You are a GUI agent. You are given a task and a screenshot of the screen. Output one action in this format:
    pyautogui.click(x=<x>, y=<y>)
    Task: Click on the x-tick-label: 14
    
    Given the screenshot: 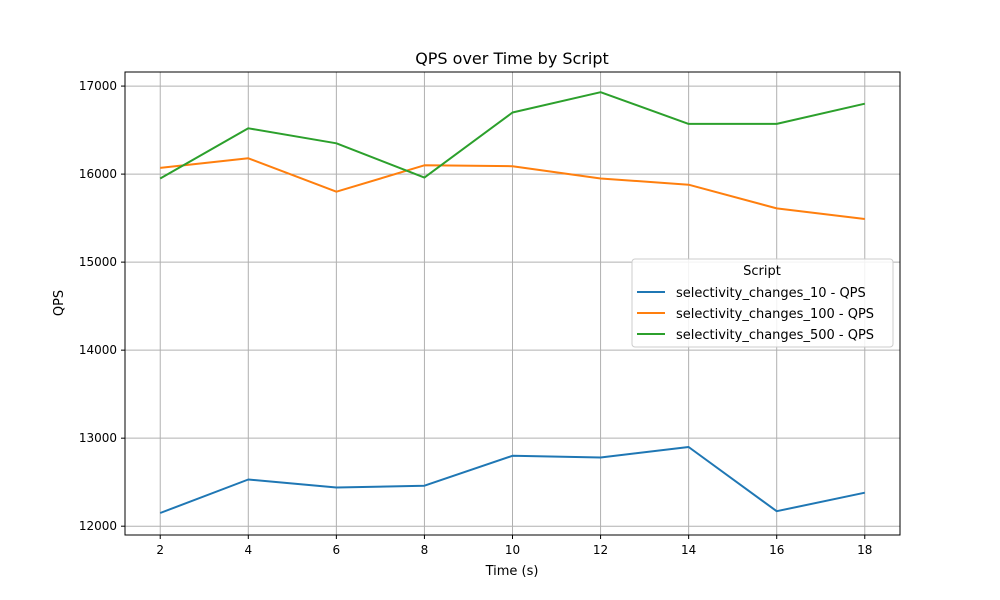 What is the action you would take?
    pyautogui.click(x=688, y=550)
    